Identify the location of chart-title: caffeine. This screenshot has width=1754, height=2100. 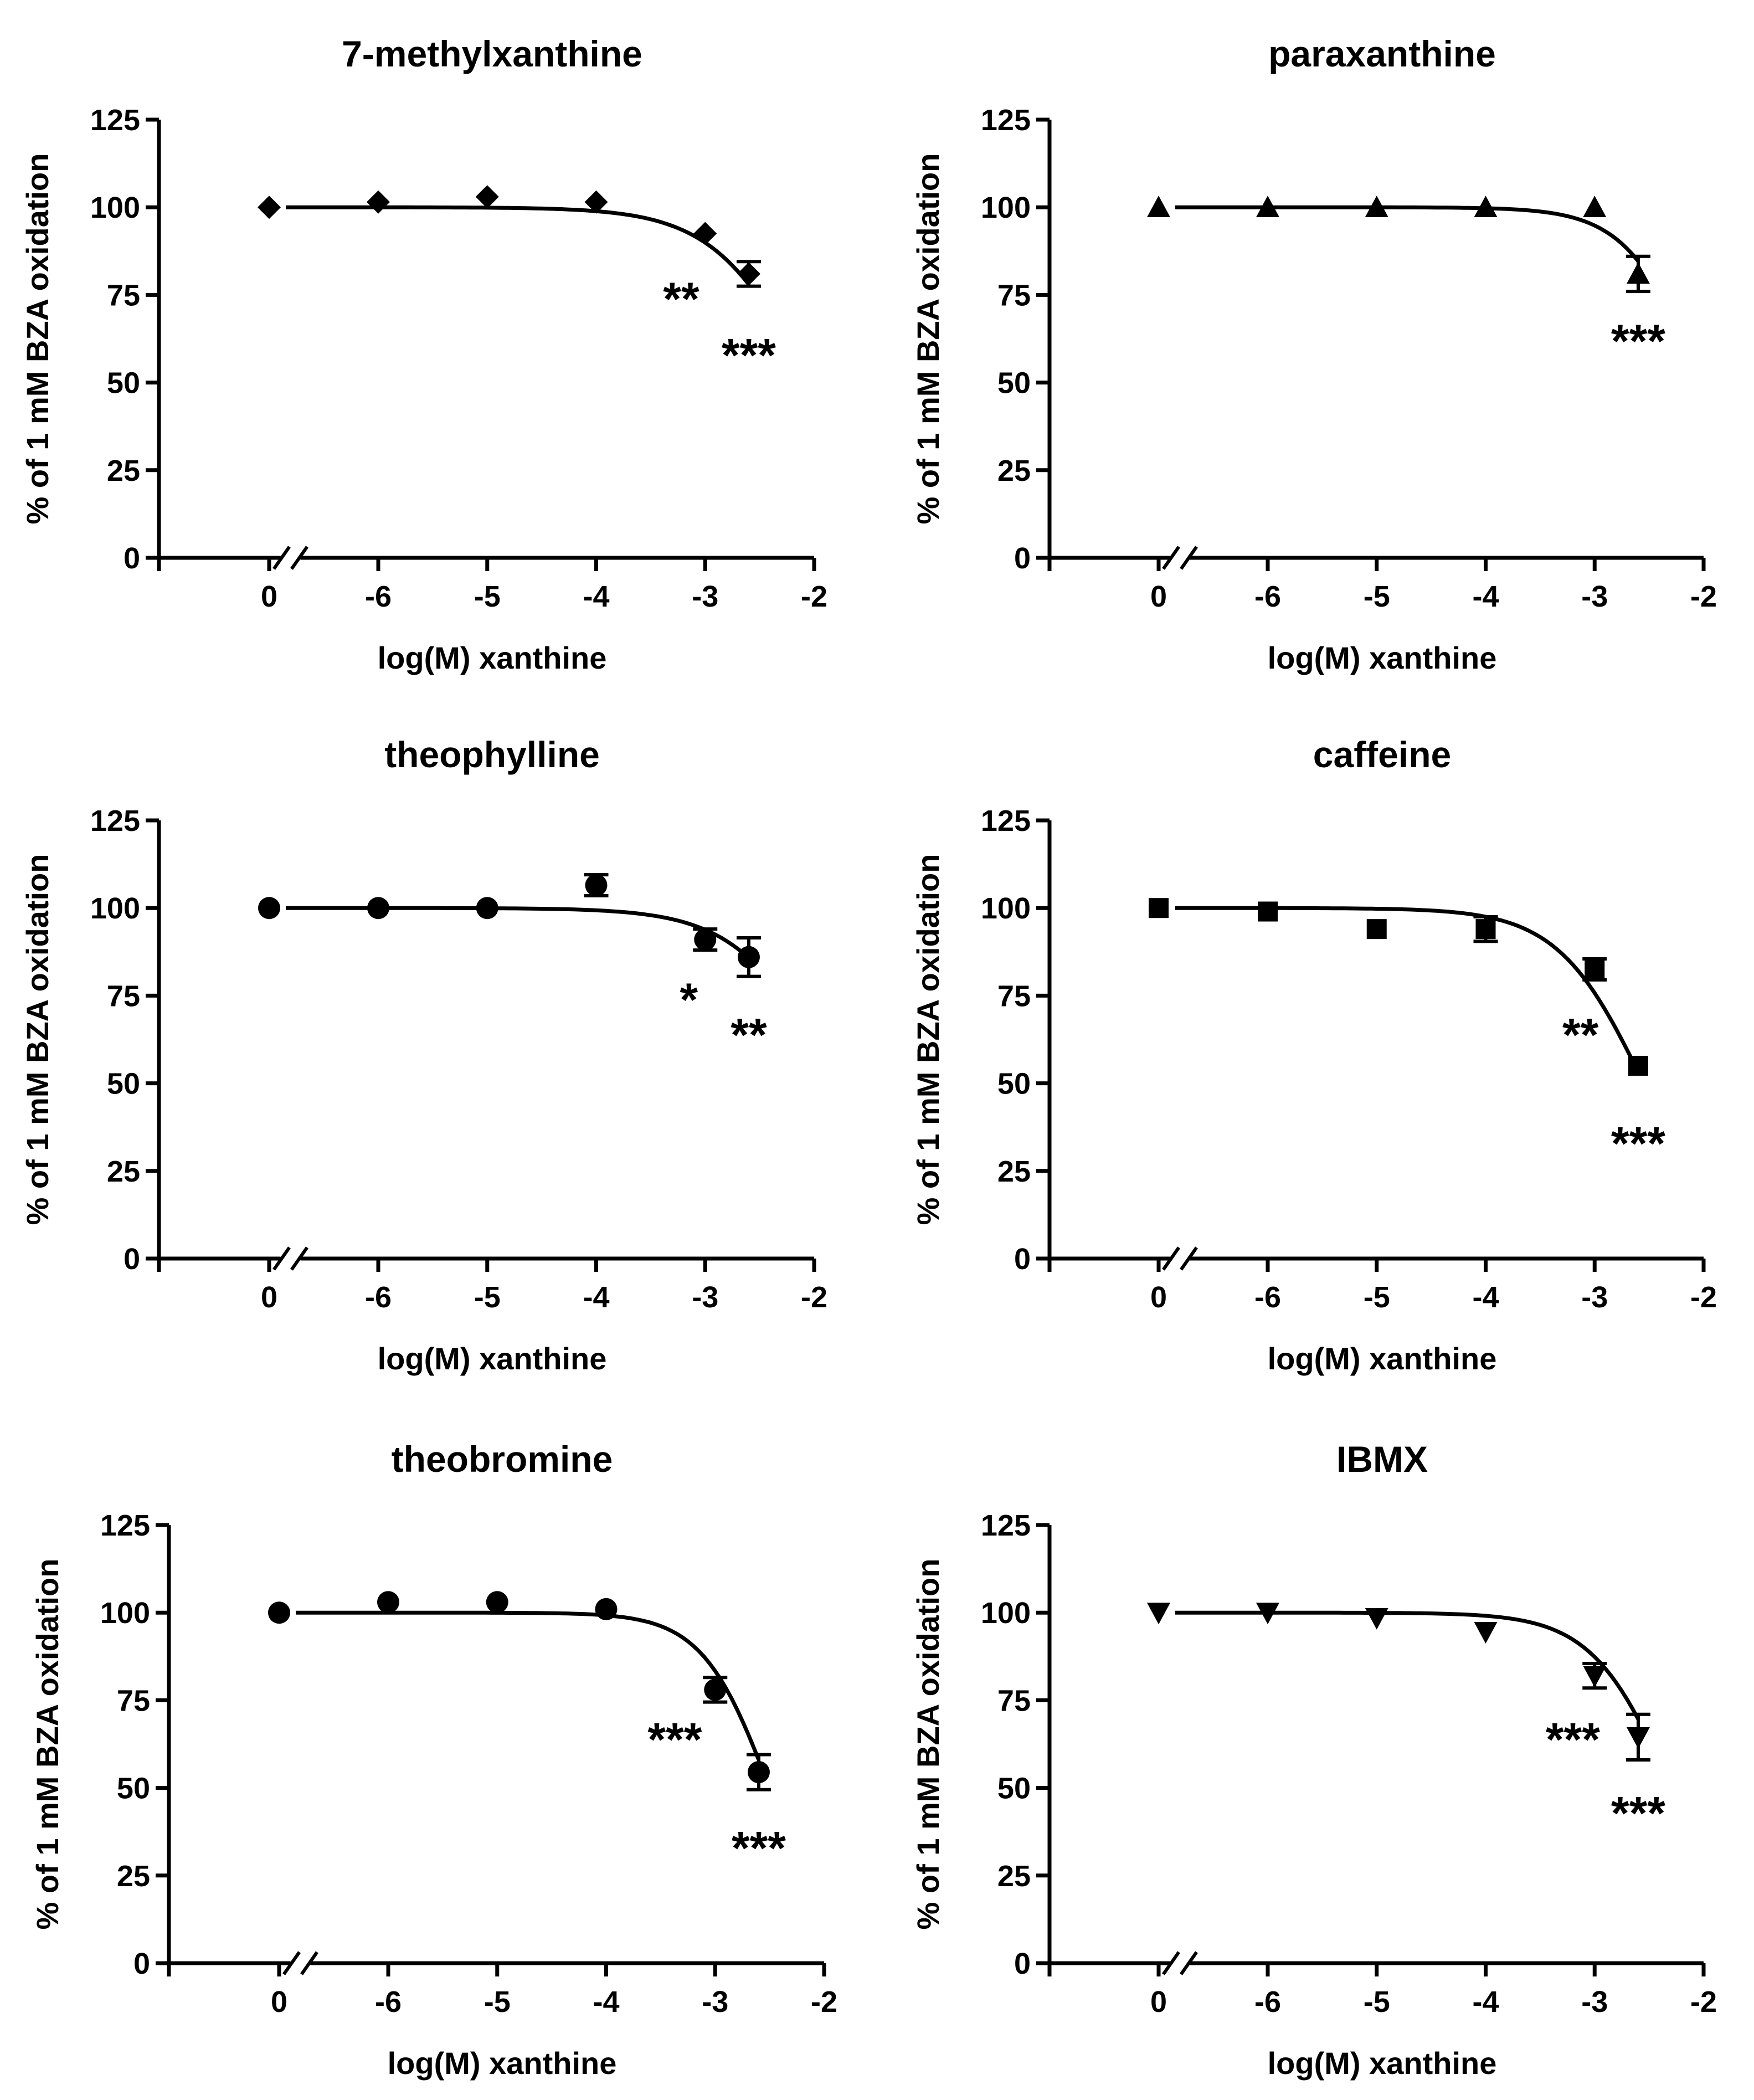
(1382, 754).